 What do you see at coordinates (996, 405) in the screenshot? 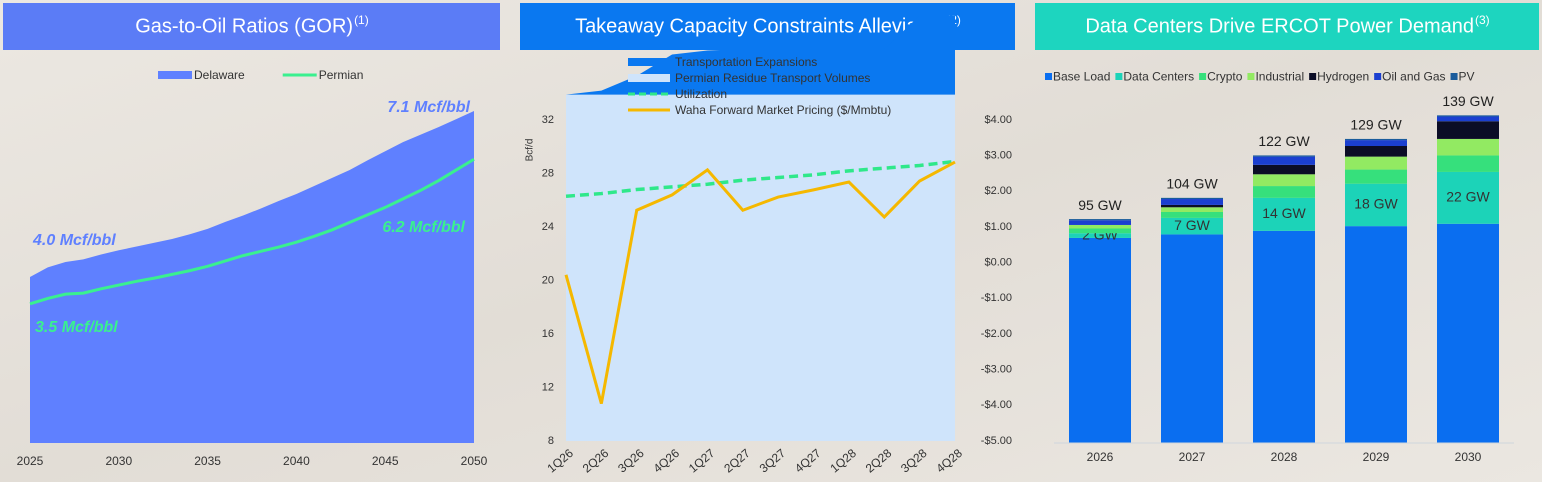
I see `y2-tick-label: -$4.00` at bounding box center [996, 405].